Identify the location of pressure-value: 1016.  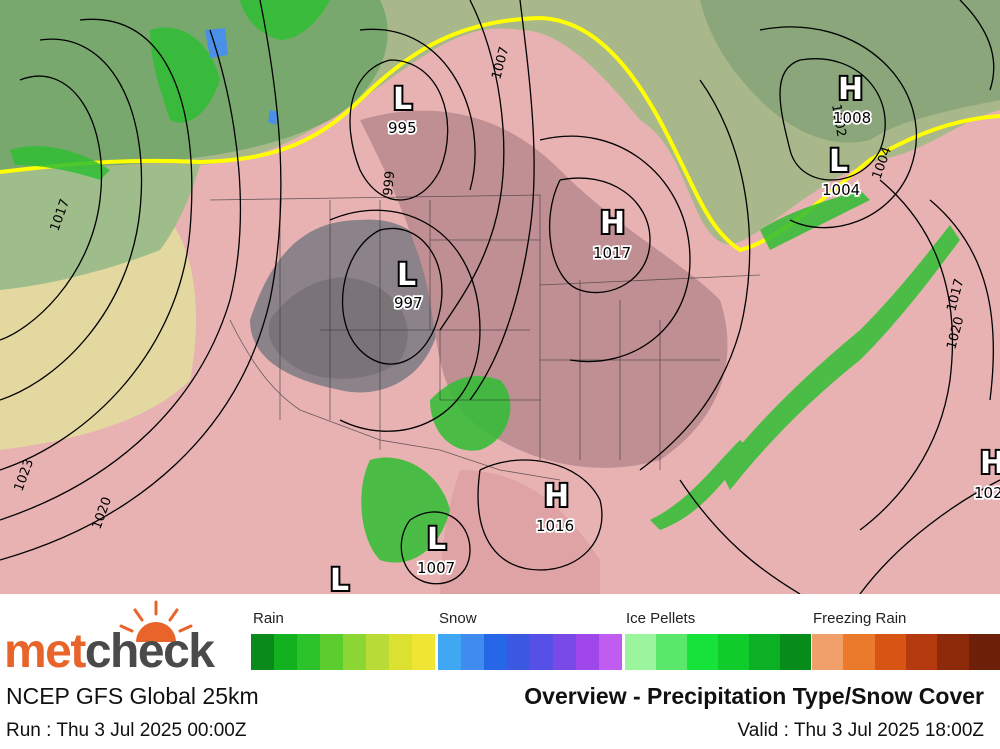
(555, 526).